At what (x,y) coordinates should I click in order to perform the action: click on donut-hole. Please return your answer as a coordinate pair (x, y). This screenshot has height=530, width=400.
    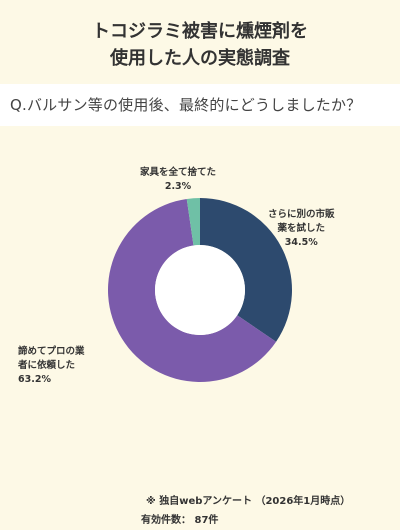
    Looking at the image, I should click on (200, 290).